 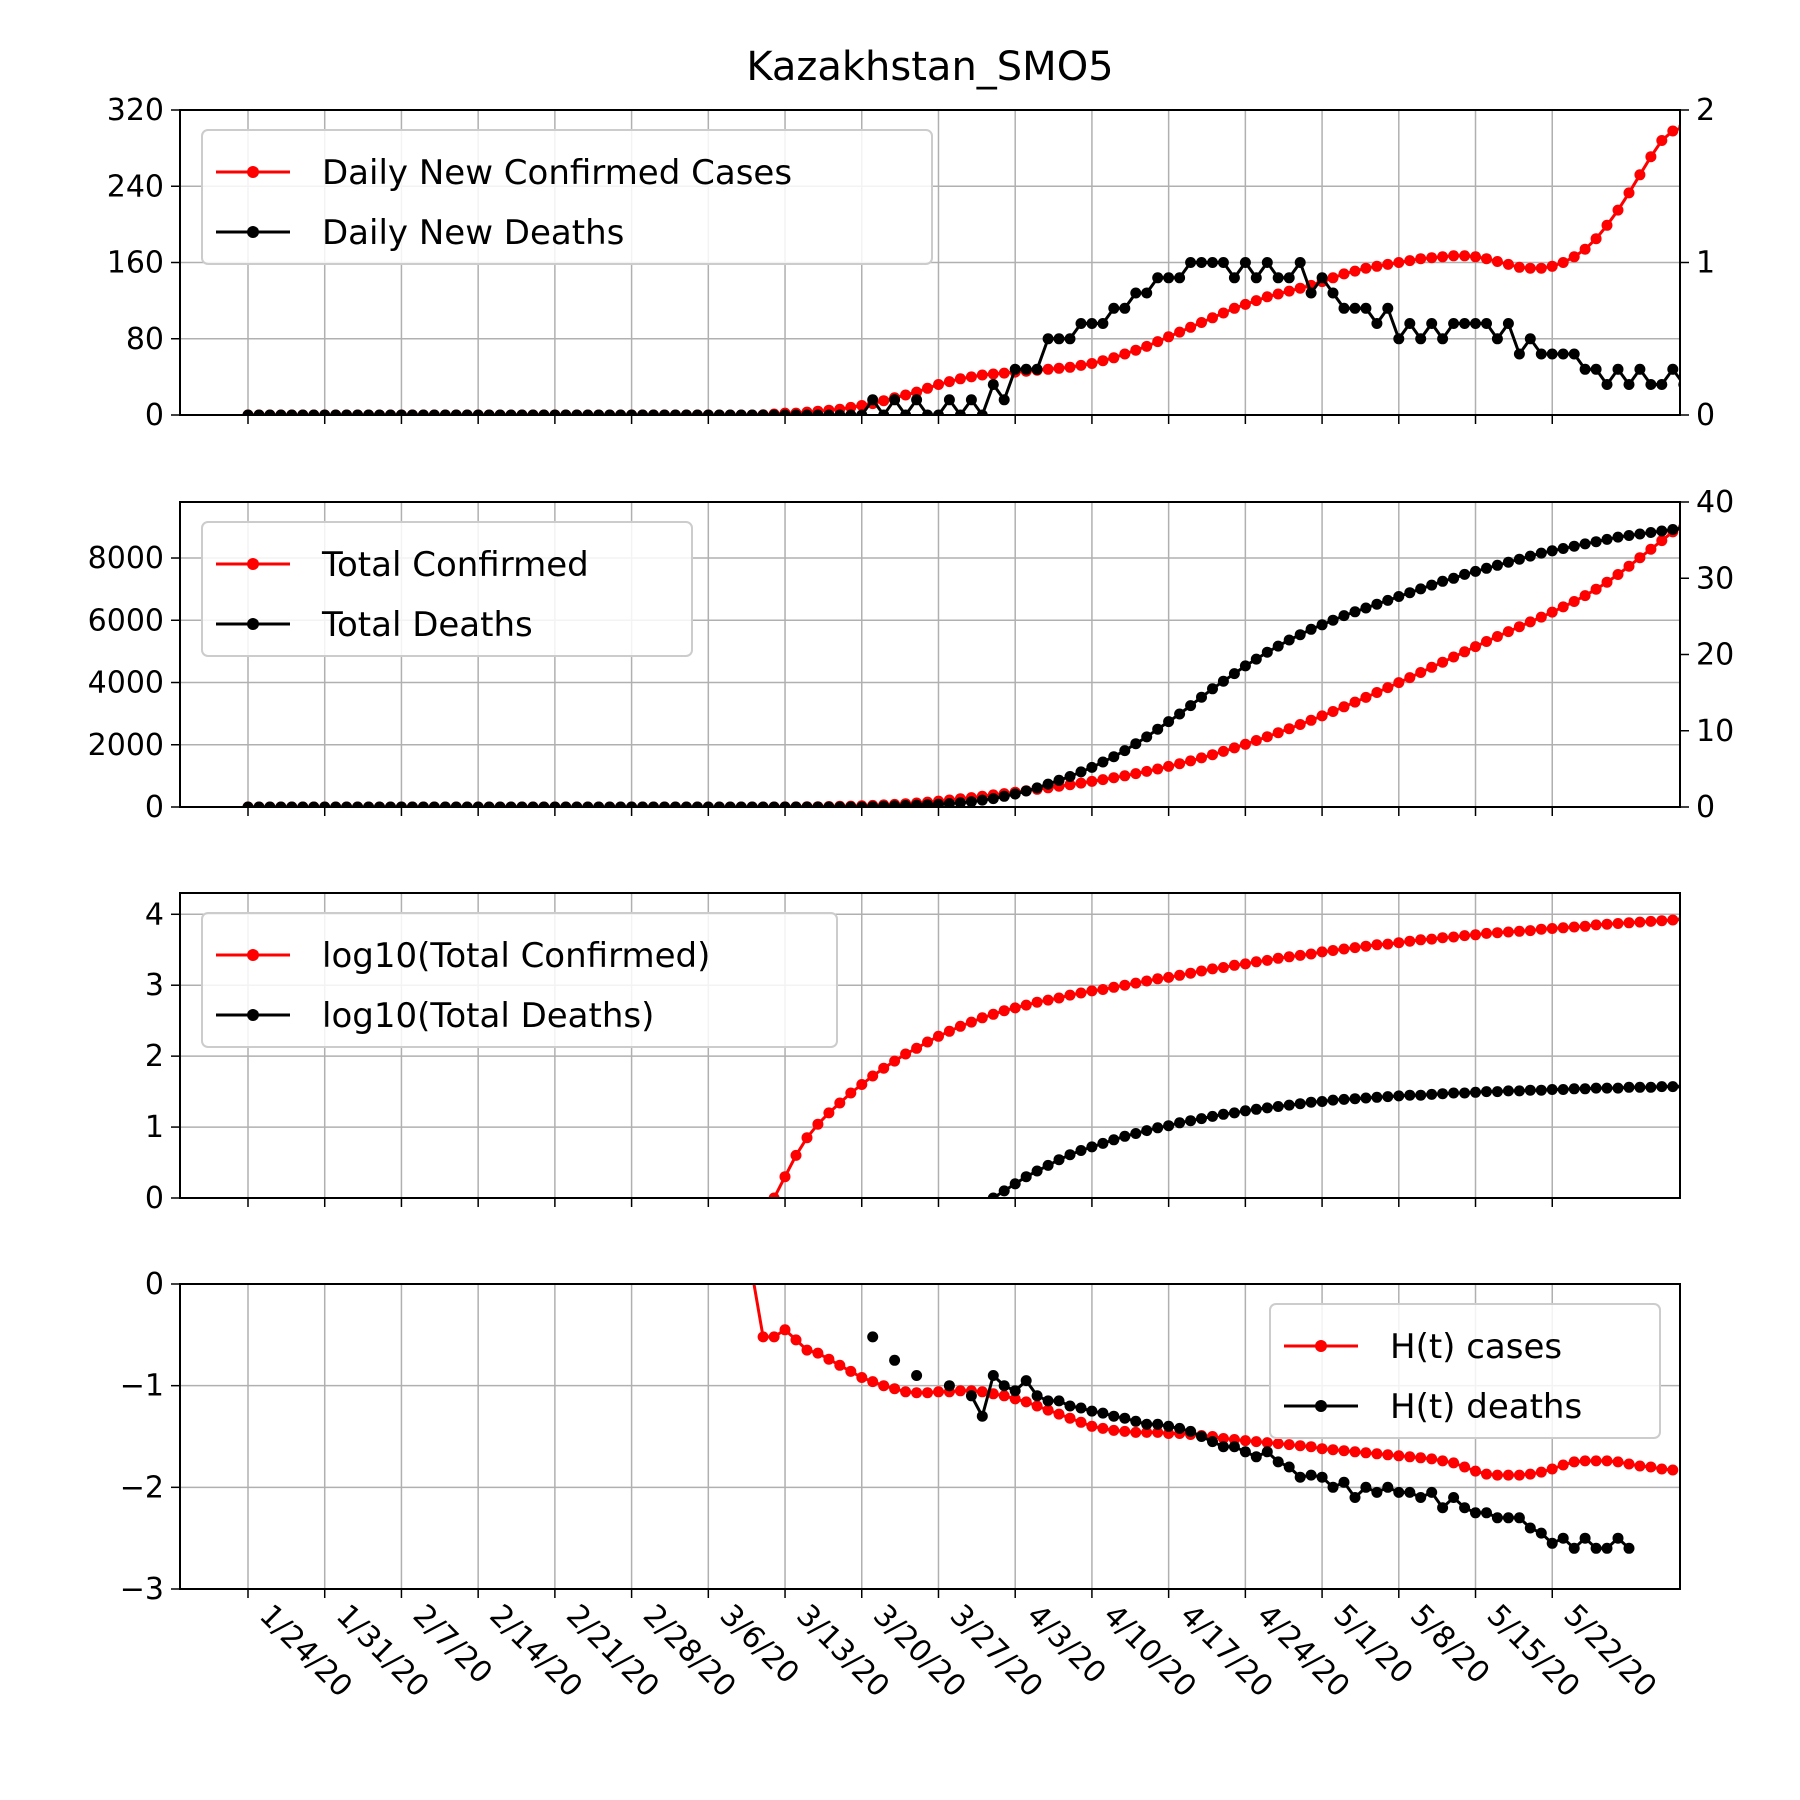 I want to click on daily-y-tick-label: 0, so click(x=154, y=415).